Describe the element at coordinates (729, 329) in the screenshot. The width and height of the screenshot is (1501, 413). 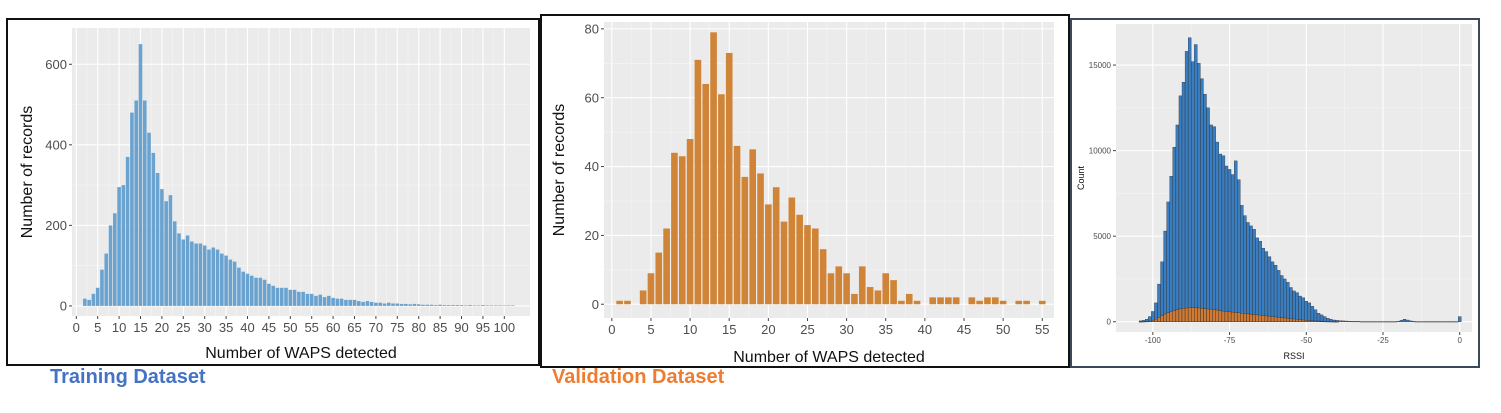
I see `x-tick-label: 15` at that location.